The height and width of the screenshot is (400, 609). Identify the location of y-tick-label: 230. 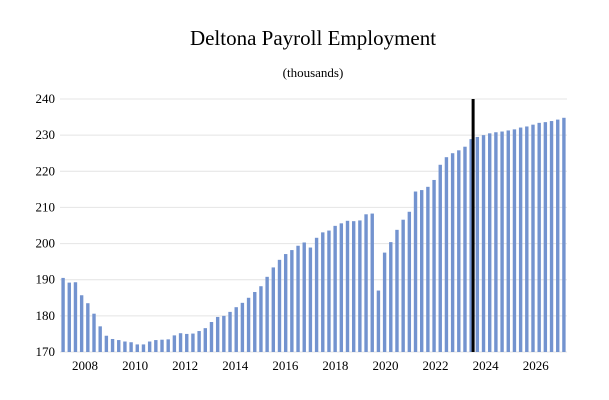
(46, 134).